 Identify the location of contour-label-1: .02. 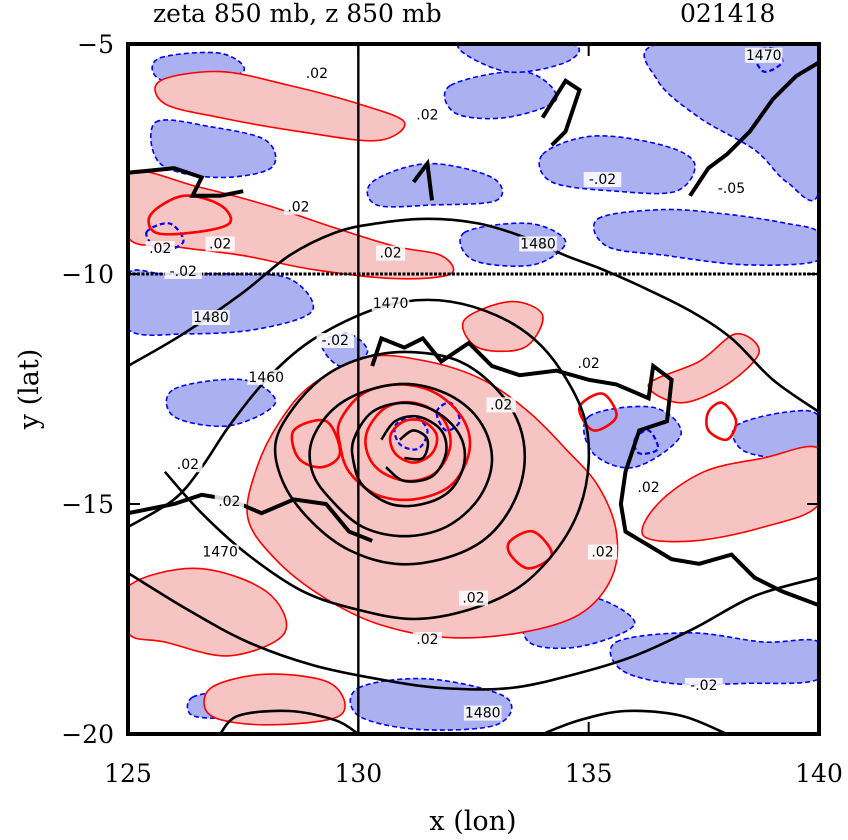
(427, 116).